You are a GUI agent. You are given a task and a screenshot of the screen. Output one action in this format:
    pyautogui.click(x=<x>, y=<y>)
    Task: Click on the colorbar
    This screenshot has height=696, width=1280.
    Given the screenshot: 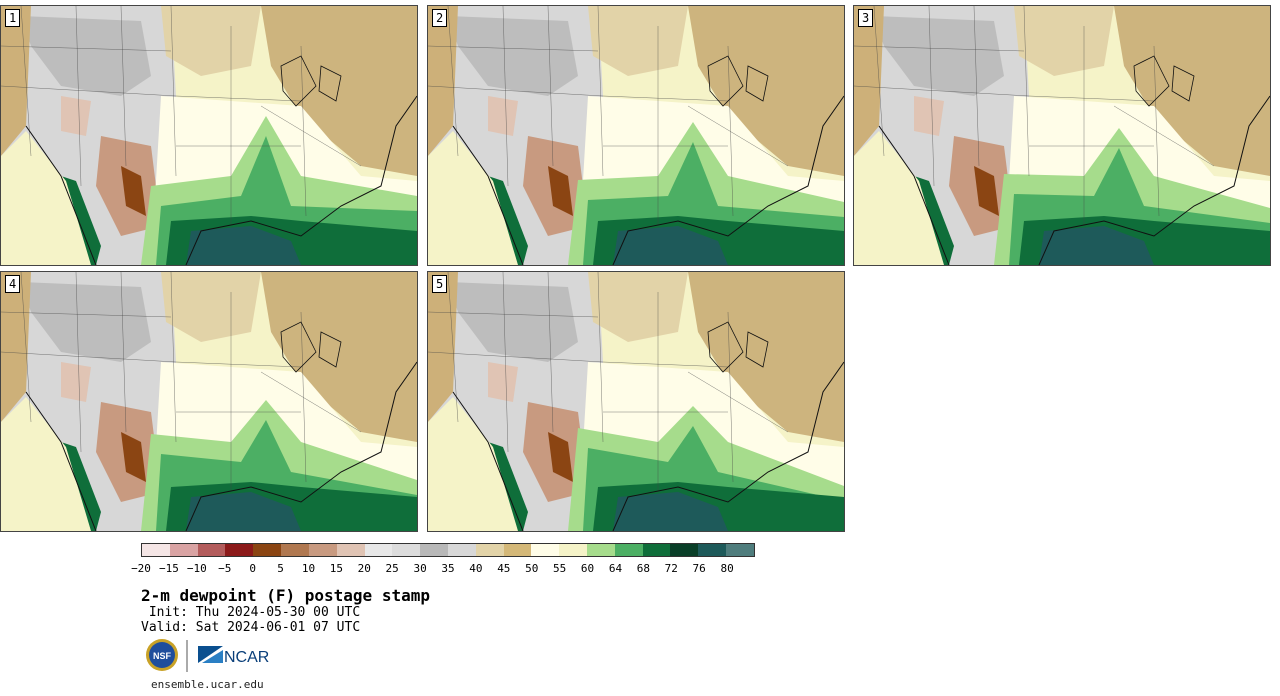 What is the action you would take?
    pyautogui.click(x=448, y=550)
    